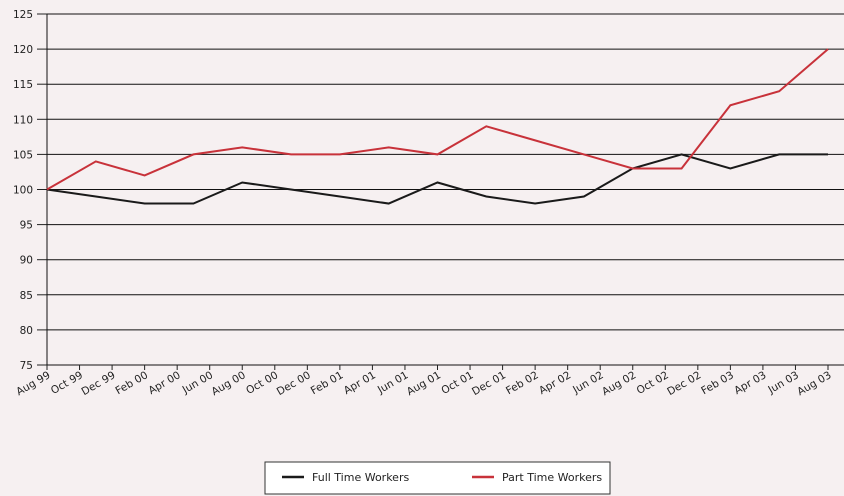 This screenshot has height=496, width=844. Describe the element at coordinates (457, 383) in the screenshot. I see `x-tick-label: Oct 01` at that location.